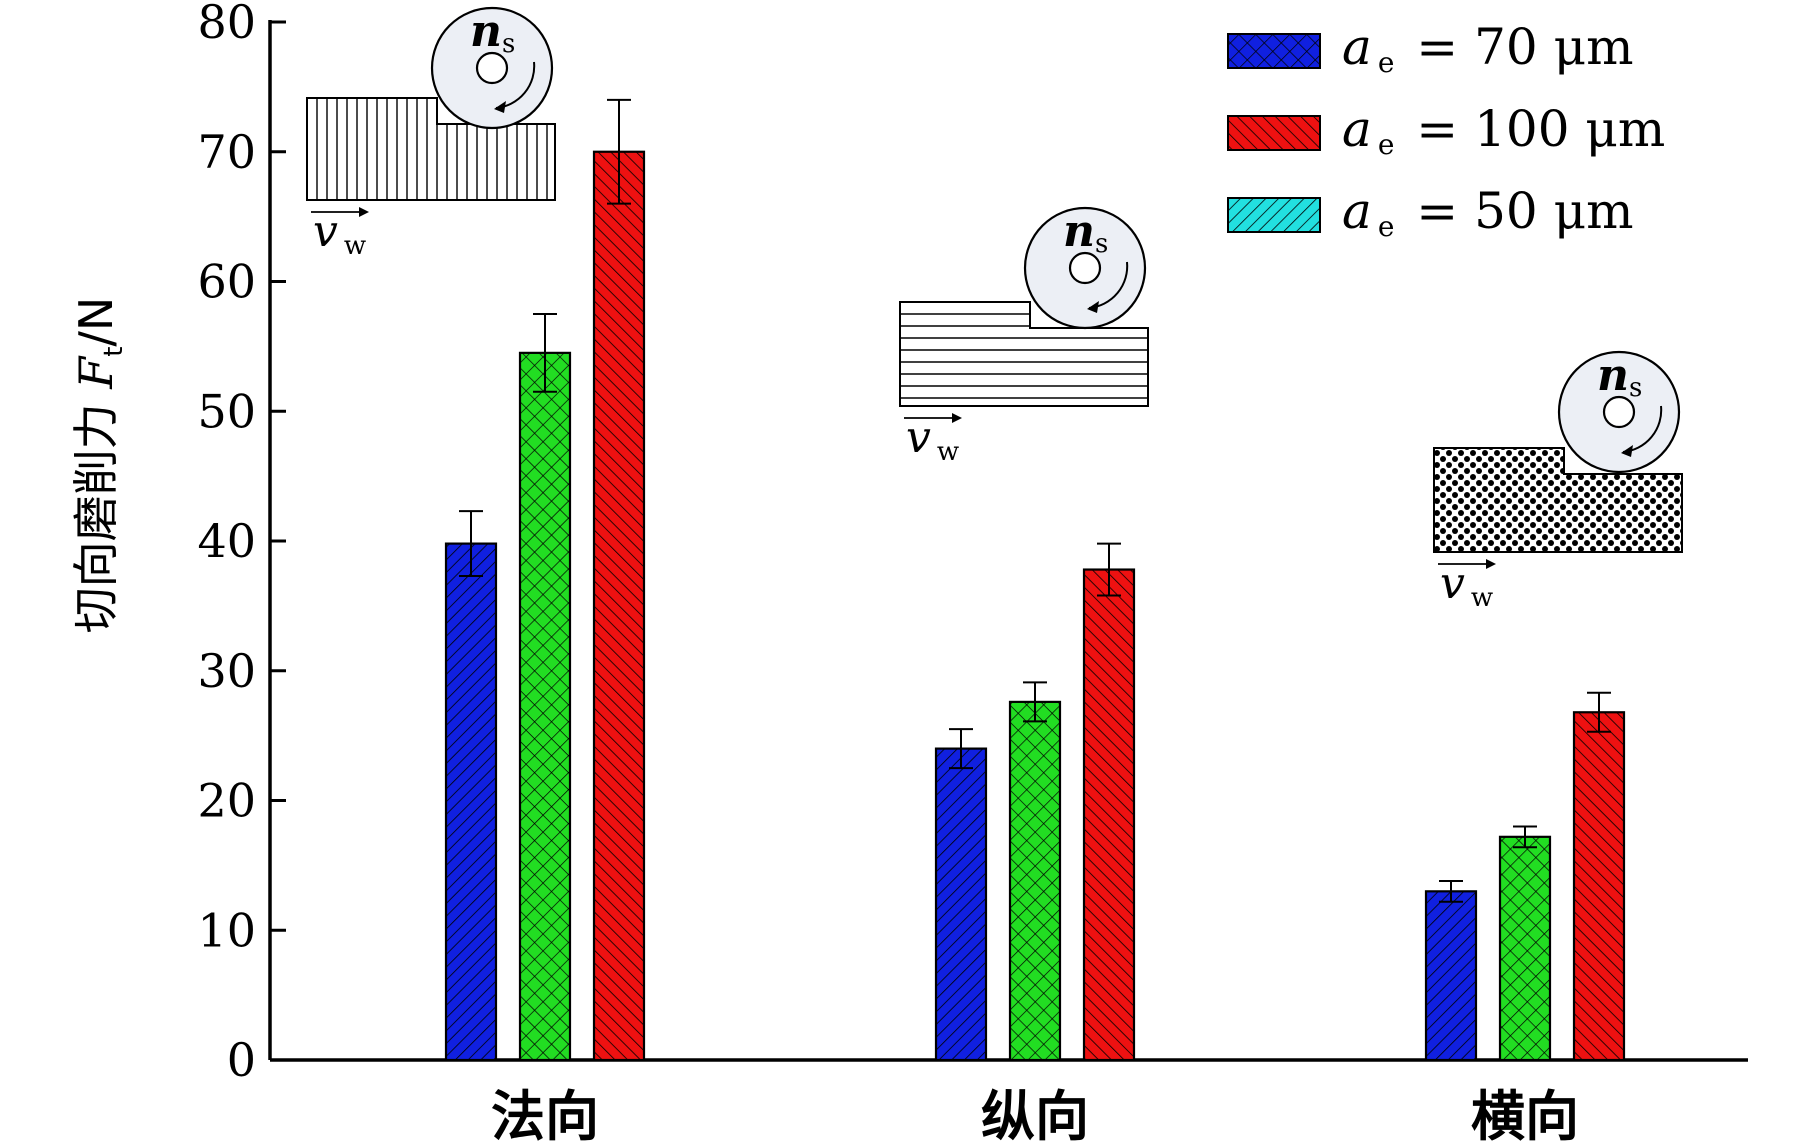  I want to click on workpiece, so click(431, 149).